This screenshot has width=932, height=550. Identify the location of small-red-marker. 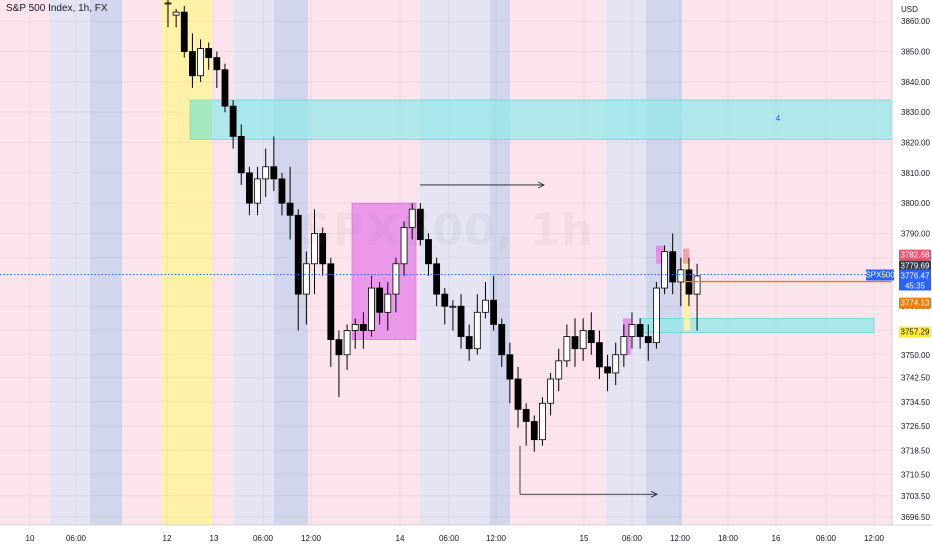
(686, 256).